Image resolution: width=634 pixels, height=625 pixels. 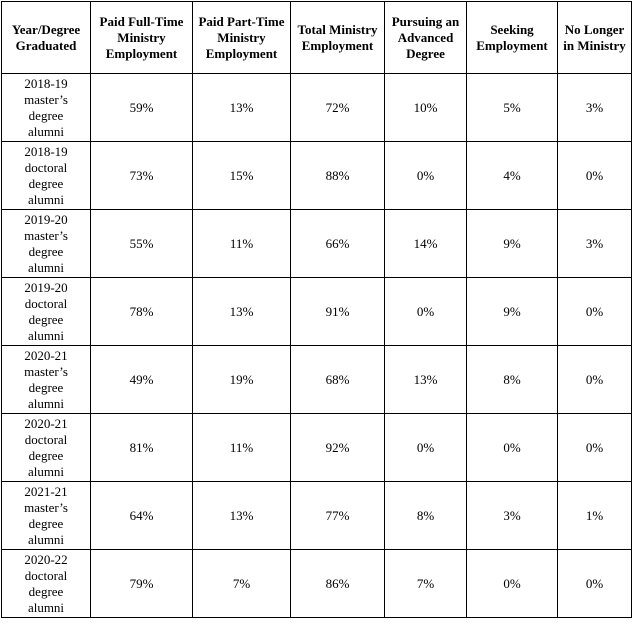 I want to click on table-cell: 81%, so click(x=141, y=447).